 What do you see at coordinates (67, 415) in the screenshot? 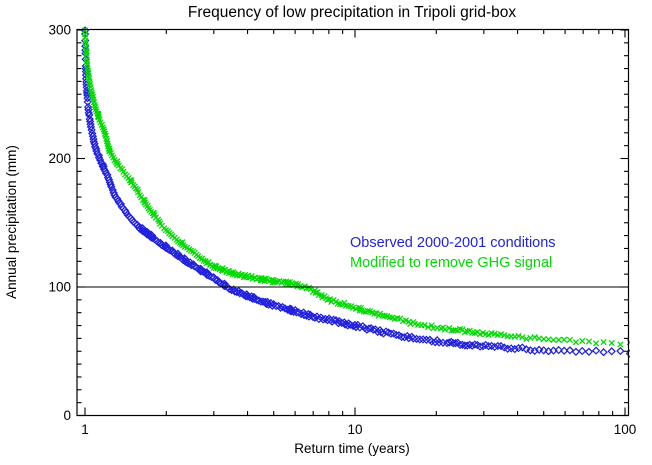
I see `y-tick-label: 0` at bounding box center [67, 415].